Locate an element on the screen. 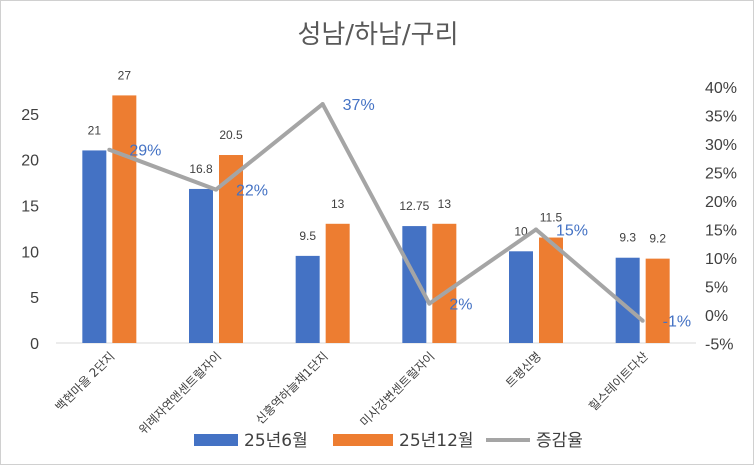 This screenshot has width=754, height=465. y-right-tick-label: 15% is located at coordinates (721, 231).